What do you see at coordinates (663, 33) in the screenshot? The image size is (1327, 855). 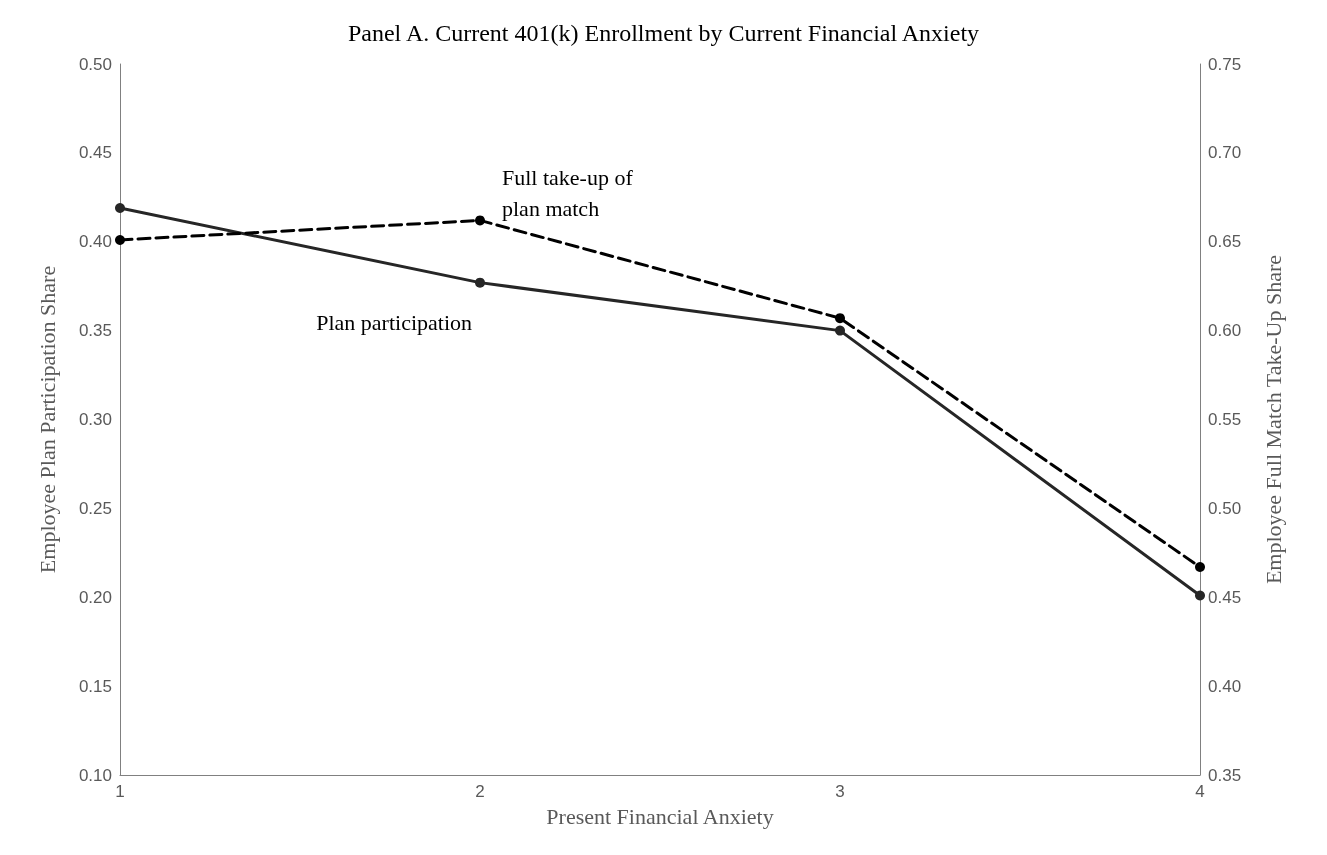 I see `chart-title: Panel A. Current 401(k) Enrollment by Current Financial Anxiety` at bounding box center [663, 33].